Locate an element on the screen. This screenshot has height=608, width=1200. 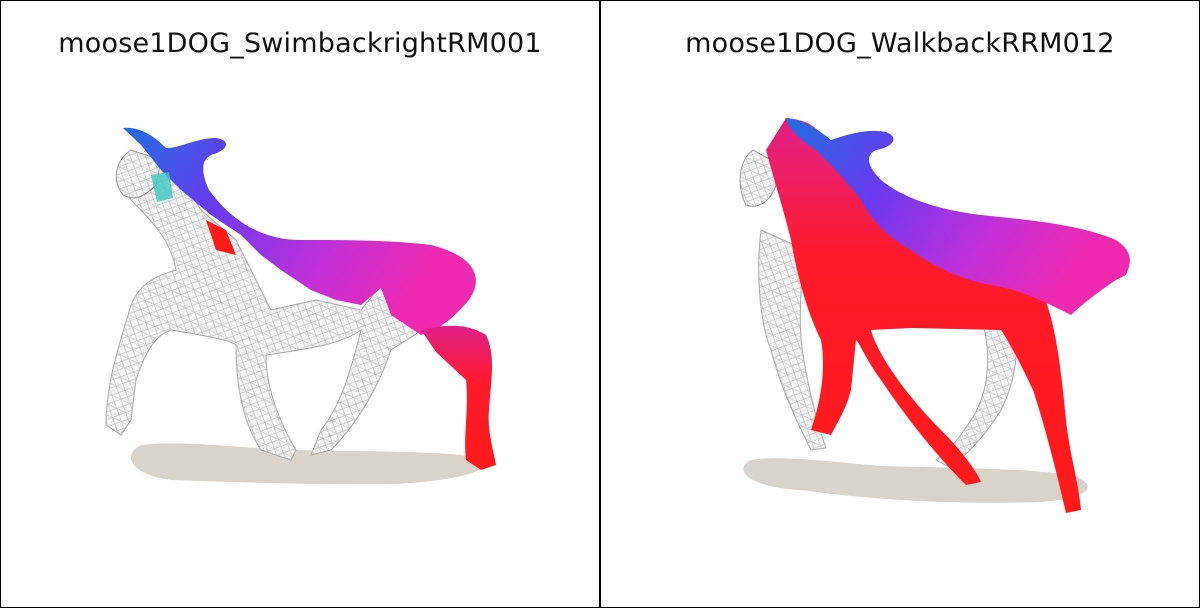
wireframe-body-left is located at coordinates (263, 307).